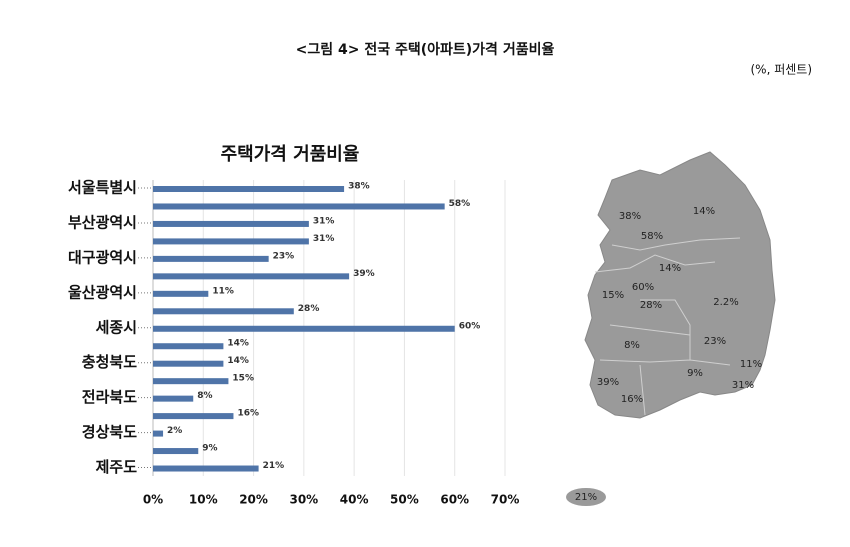 This screenshot has height=547, width=850. Describe the element at coordinates (715, 341) in the screenshot. I see `map-label: 23%` at that location.